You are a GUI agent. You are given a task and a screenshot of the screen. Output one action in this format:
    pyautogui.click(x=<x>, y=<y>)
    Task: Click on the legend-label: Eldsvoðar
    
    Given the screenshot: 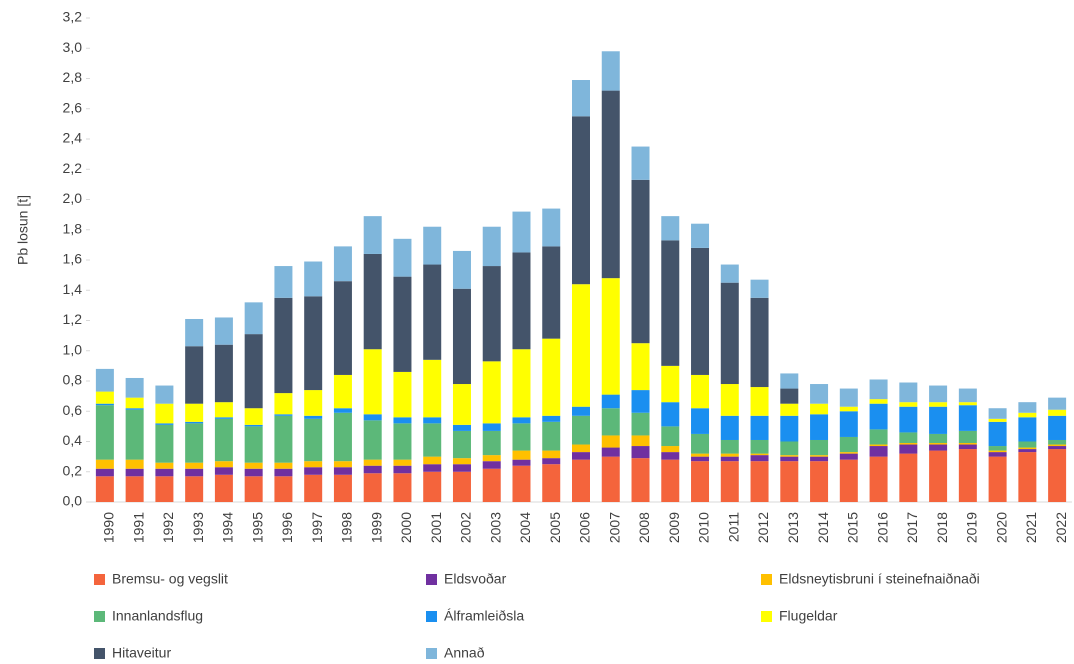 What is the action you would take?
    pyautogui.click(x=475, y=579)
    